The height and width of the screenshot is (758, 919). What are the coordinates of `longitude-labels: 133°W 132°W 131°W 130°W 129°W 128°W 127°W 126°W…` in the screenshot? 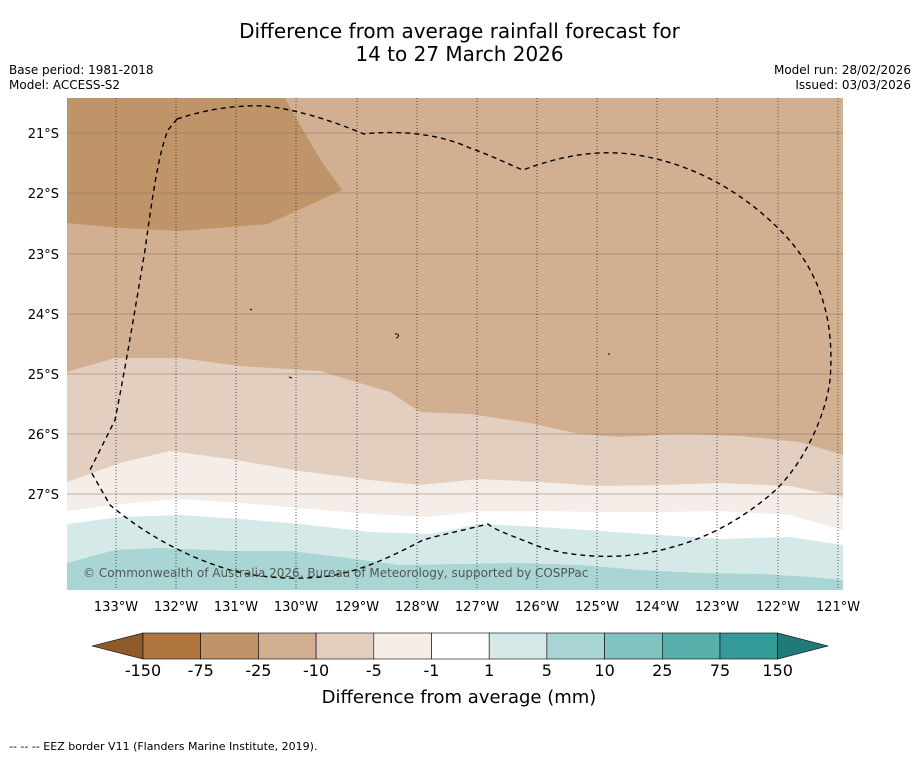 It's located at (477, 607).